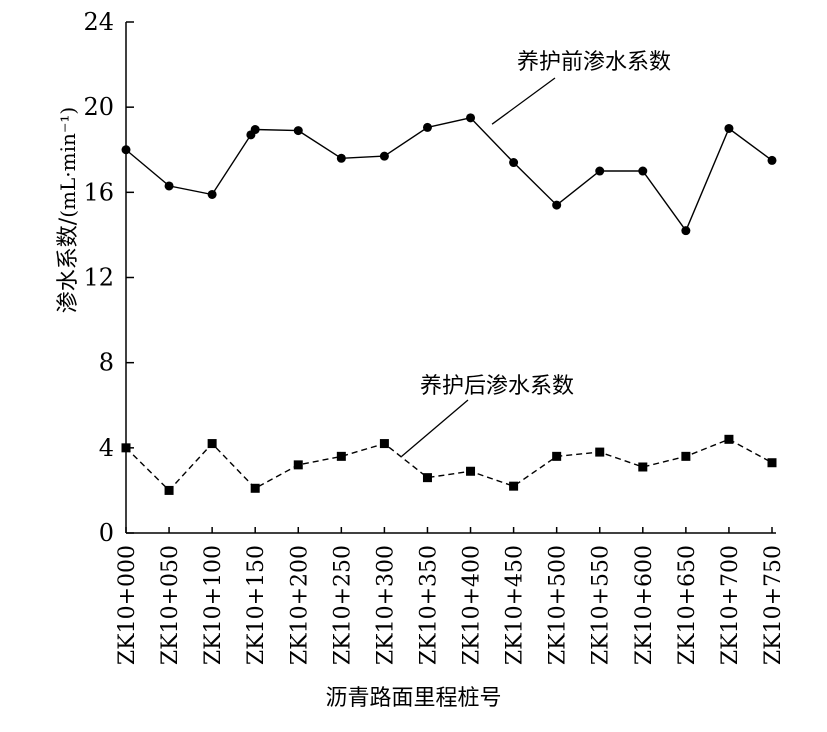 The image size is (827, 732). Describe the element at coordinates (106, 363) in the screenshot. I see `y-tick-label: 8` at that location.